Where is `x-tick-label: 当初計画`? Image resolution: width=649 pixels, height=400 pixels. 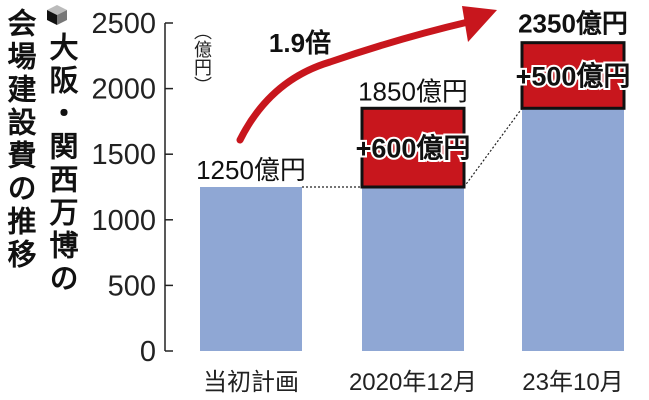
x-tick-label: 当初計画 is located at coordinates (251, 382).